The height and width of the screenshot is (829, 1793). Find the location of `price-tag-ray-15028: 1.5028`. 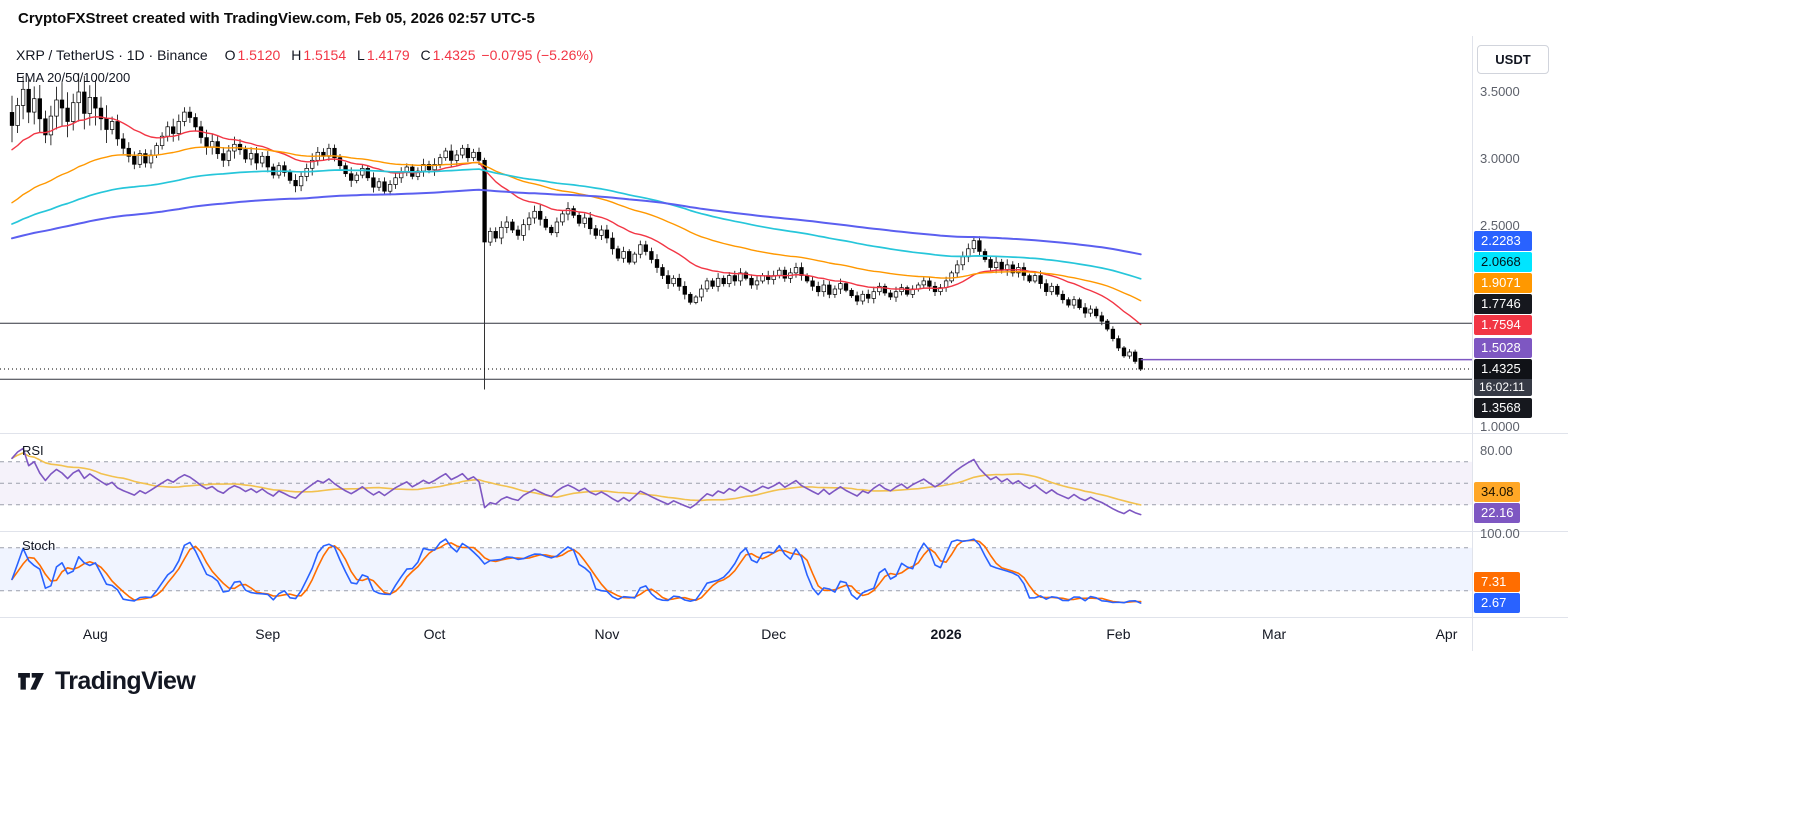

price-tag-ray-15028: 1.5028 is located at coordinates (1503, 348).